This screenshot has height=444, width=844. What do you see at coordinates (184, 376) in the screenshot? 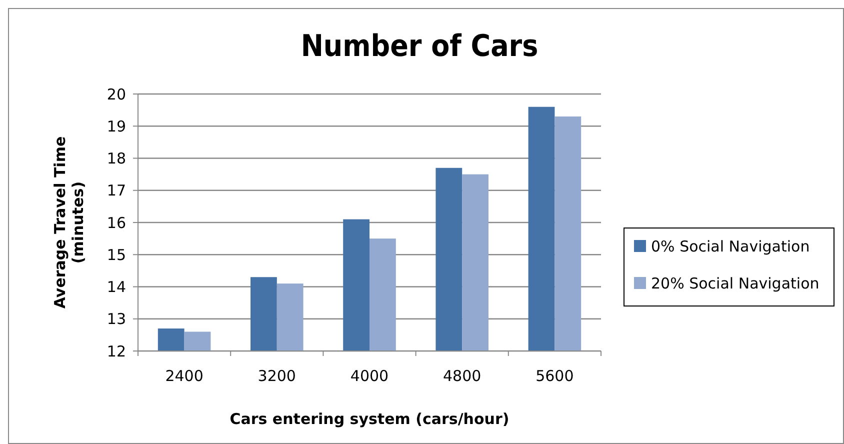
I see `x-tick-label: 2400` at bounding box center [184, 376].